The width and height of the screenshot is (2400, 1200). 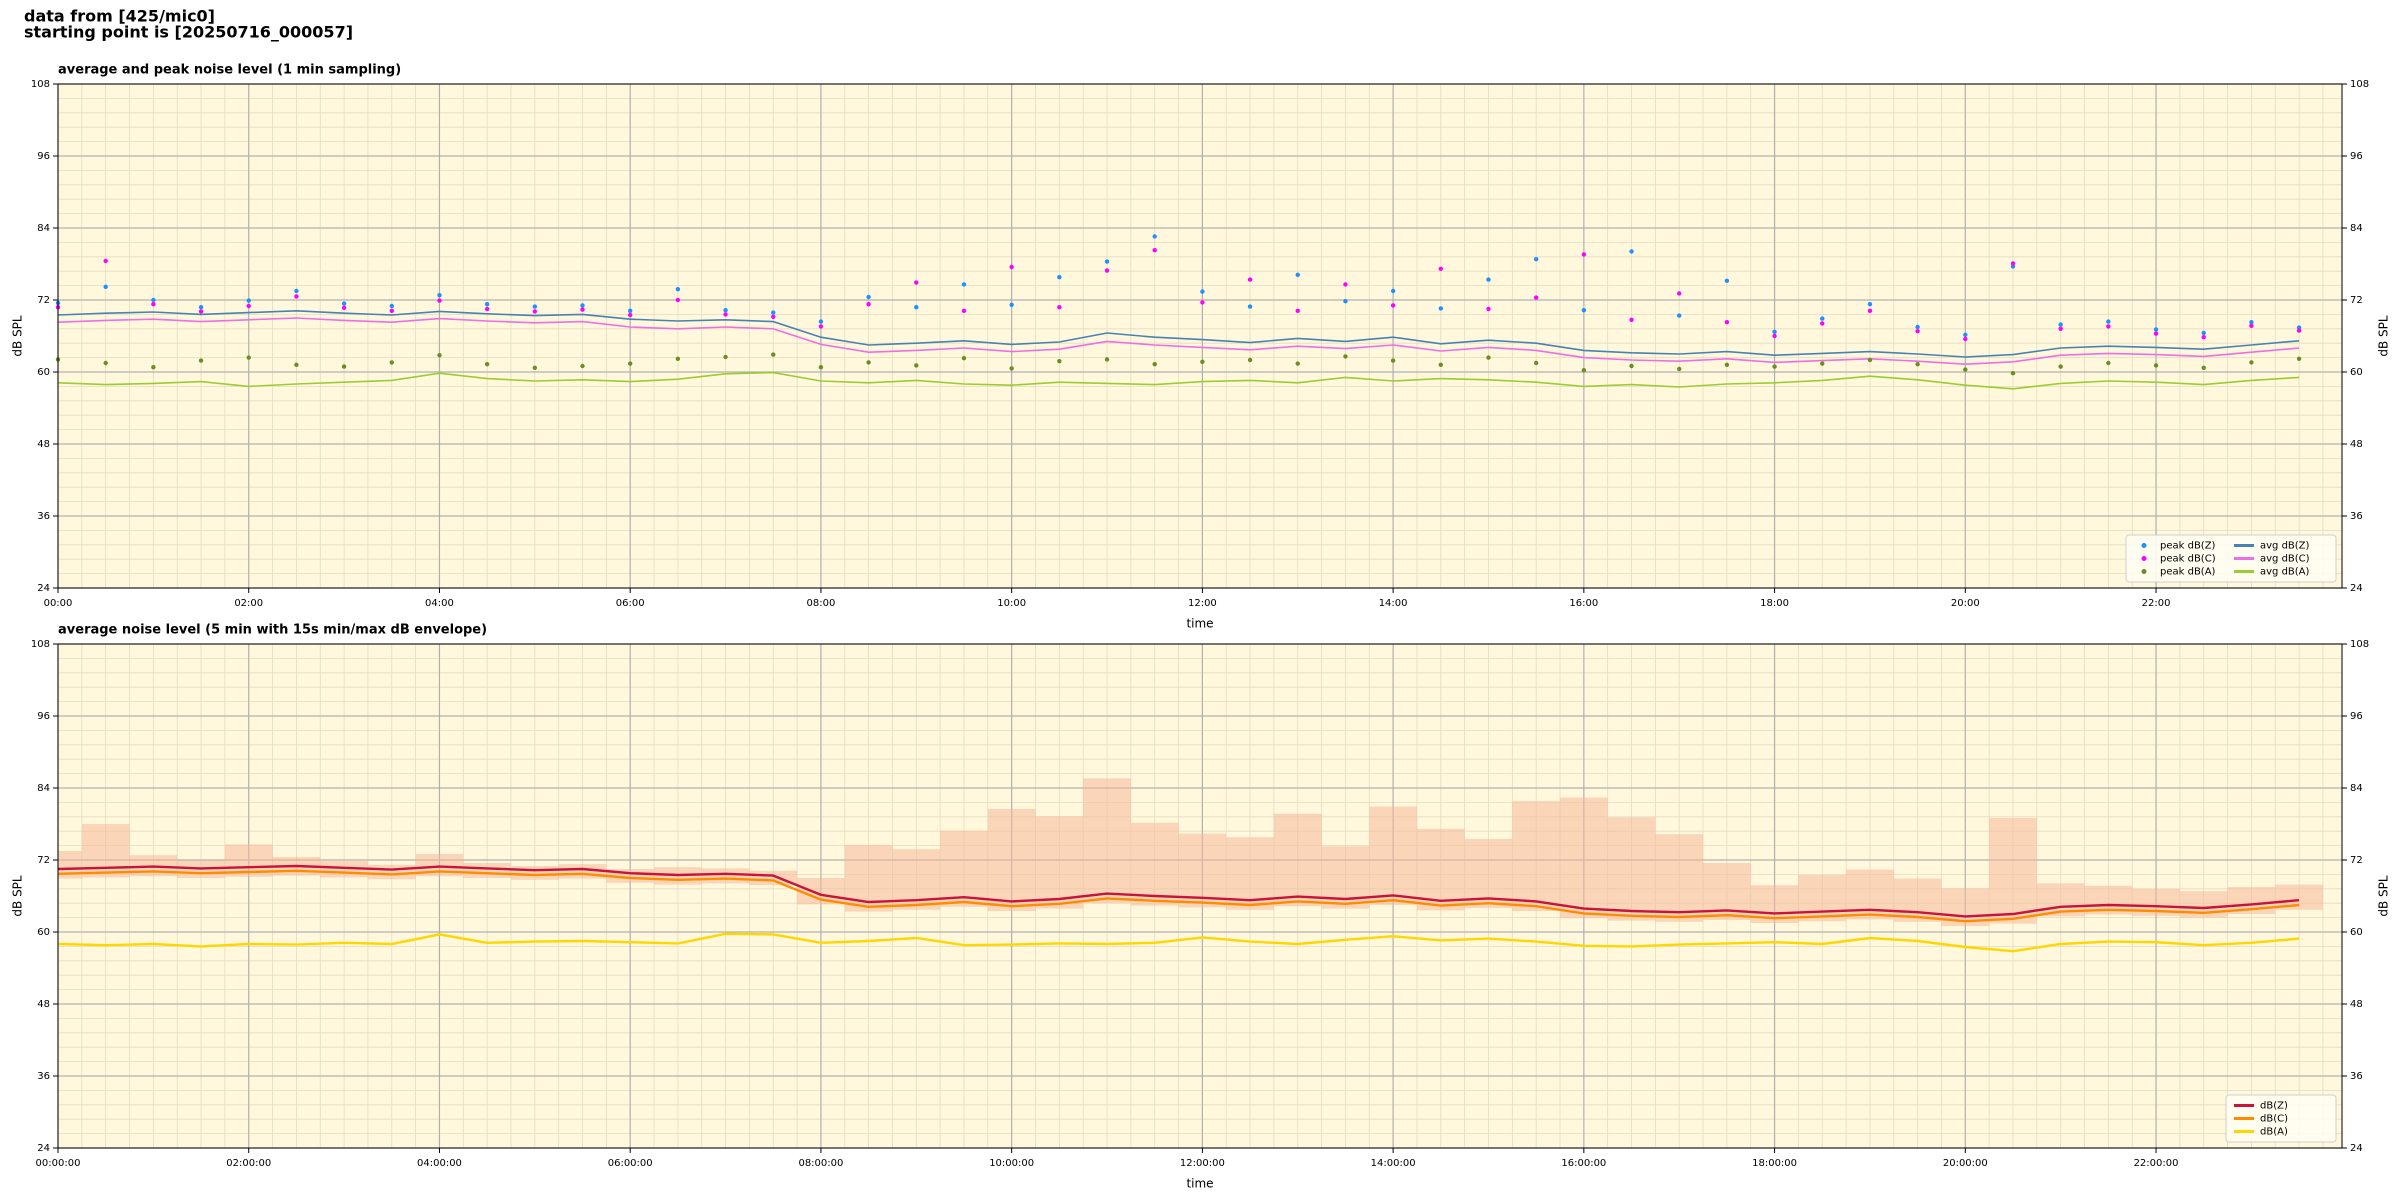 I want to click on legend-label: dB(Z), so click(x=2274, y=1106).